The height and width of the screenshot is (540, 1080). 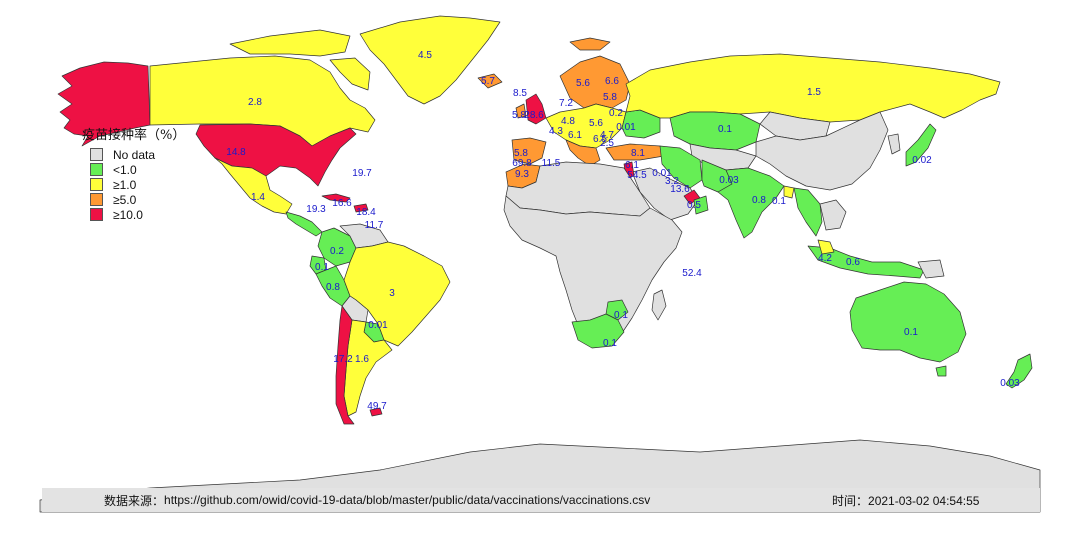 What do you see at coordinates (825, 258) in the screenshot?
I see `value-label: 4.2` at bounding box center [825, 258].